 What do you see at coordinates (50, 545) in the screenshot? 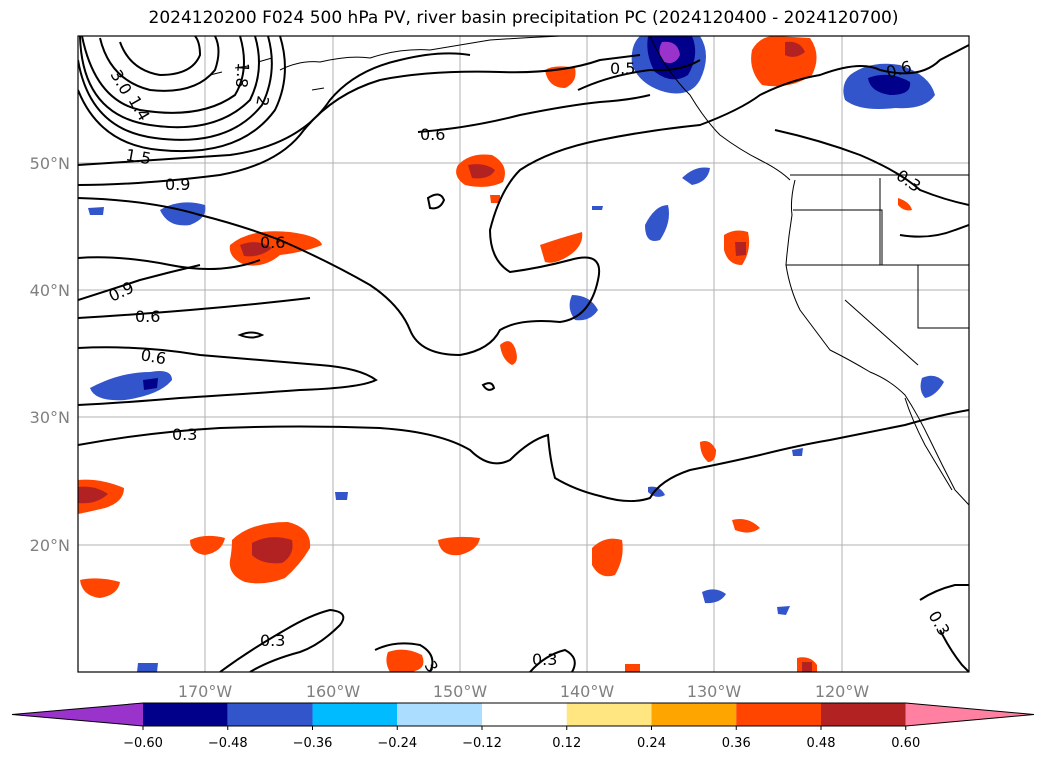
I see `lat-label: 20°N` at bounding box center [50, 545].